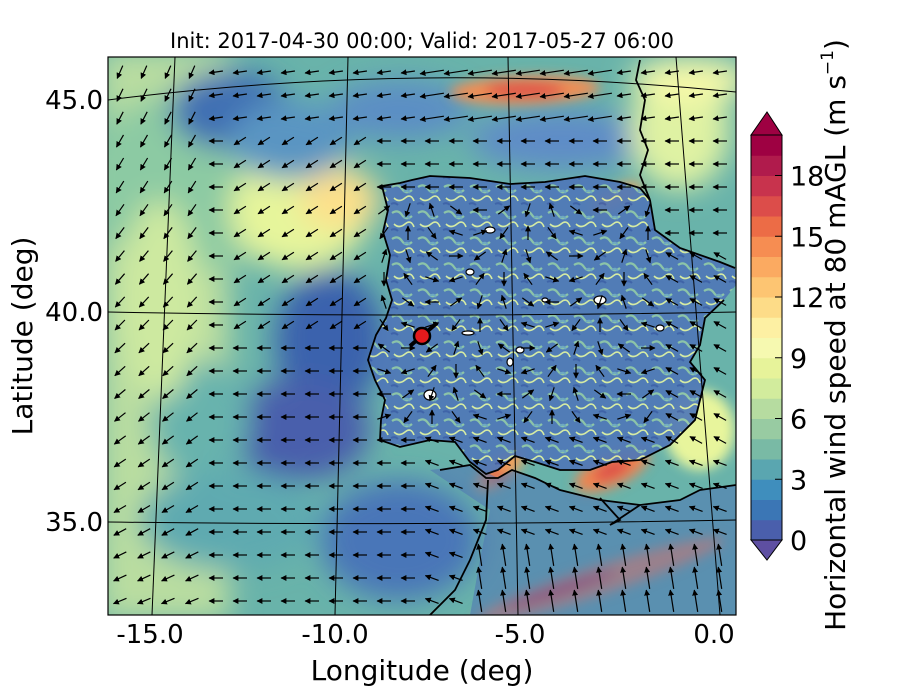  Describe the element at coordinates (334, 635) in the screenshot. I see `x-tick-label: -10.0` at that location.